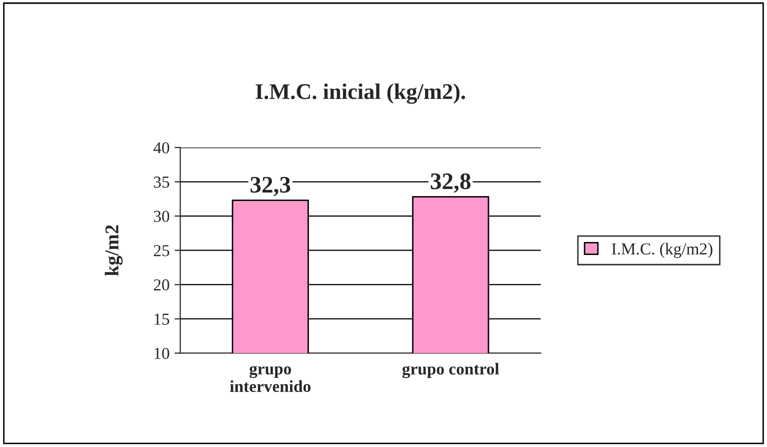  I want to click on y-tick-label: 15, so click(162, 319).